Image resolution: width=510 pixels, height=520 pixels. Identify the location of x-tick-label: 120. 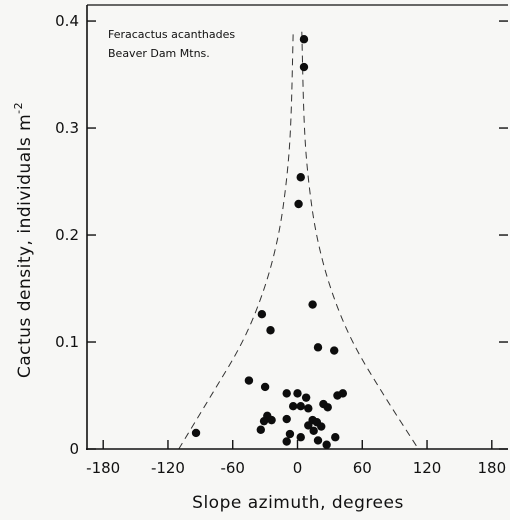
(427, 468).